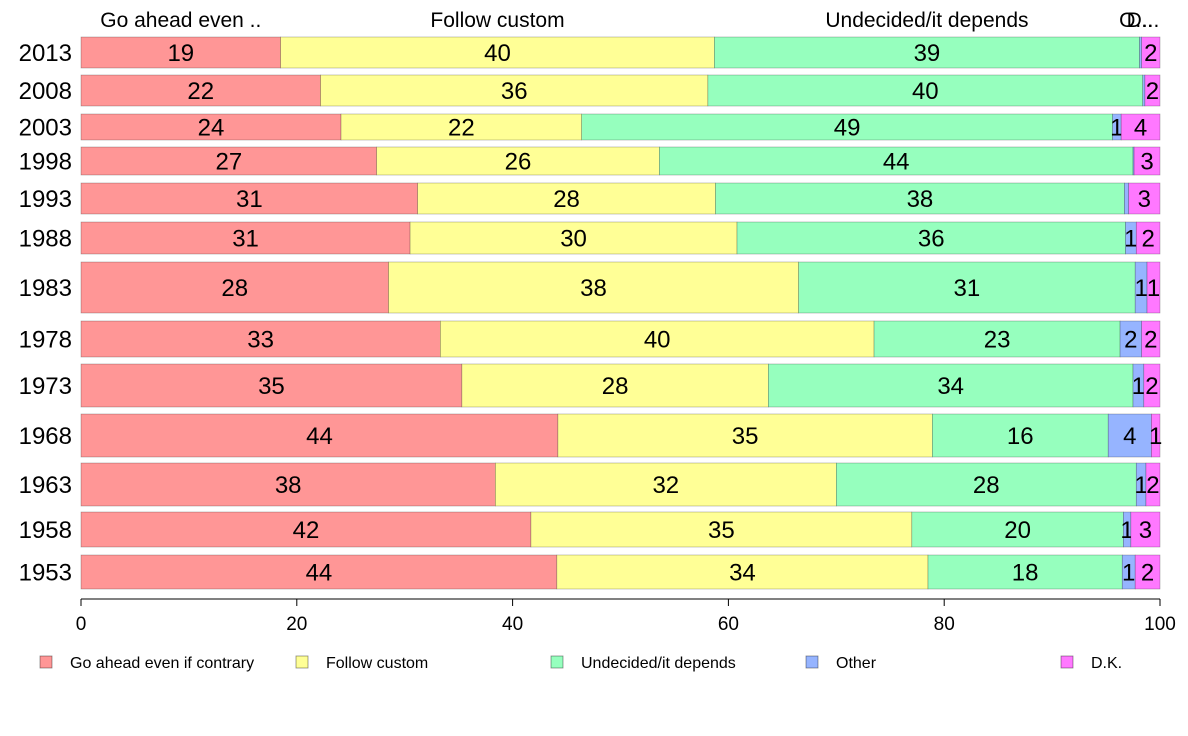 The width and height of the screenshot is (1188, 736). Describe the element at coordinates (856, 663) in the screenshot. I see `legend-label: Other` at that location.